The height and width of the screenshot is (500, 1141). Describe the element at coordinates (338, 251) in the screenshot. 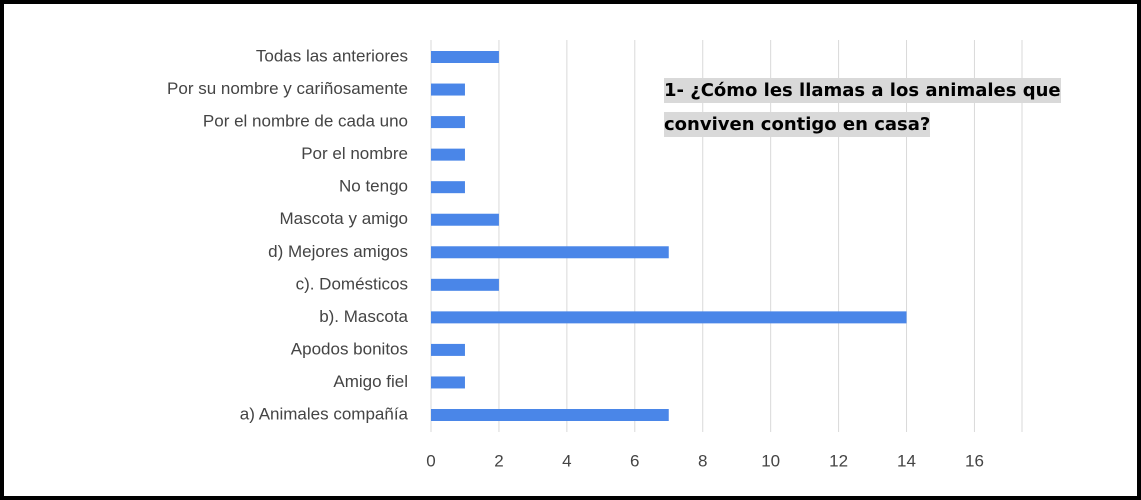

I see `y-tick-label: d) Mejores amigos` at that location.